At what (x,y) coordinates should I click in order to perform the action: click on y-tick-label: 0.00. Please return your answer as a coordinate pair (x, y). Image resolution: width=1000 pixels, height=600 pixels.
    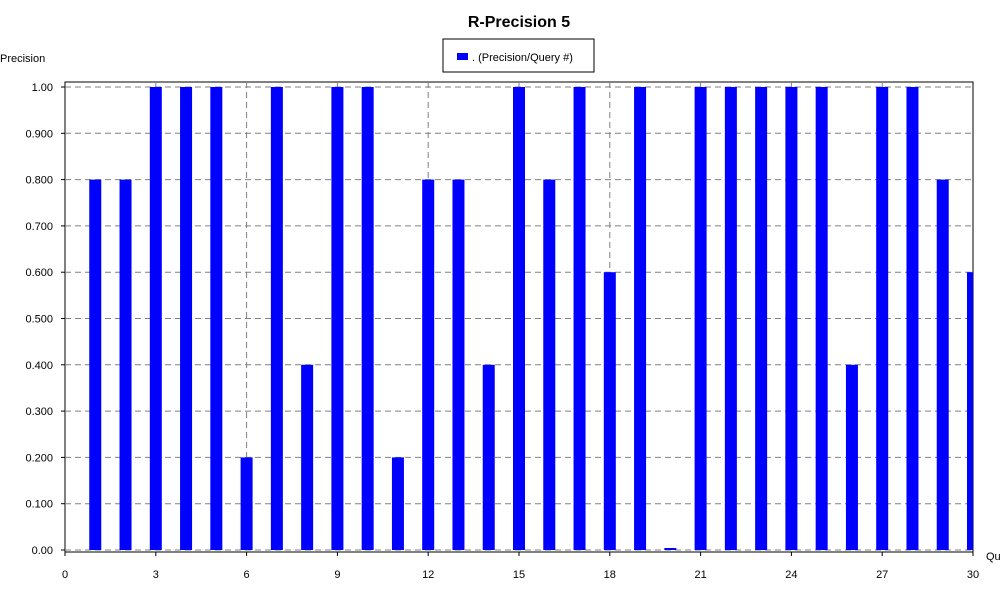
    Looking at the image, I should click on (42, 551).